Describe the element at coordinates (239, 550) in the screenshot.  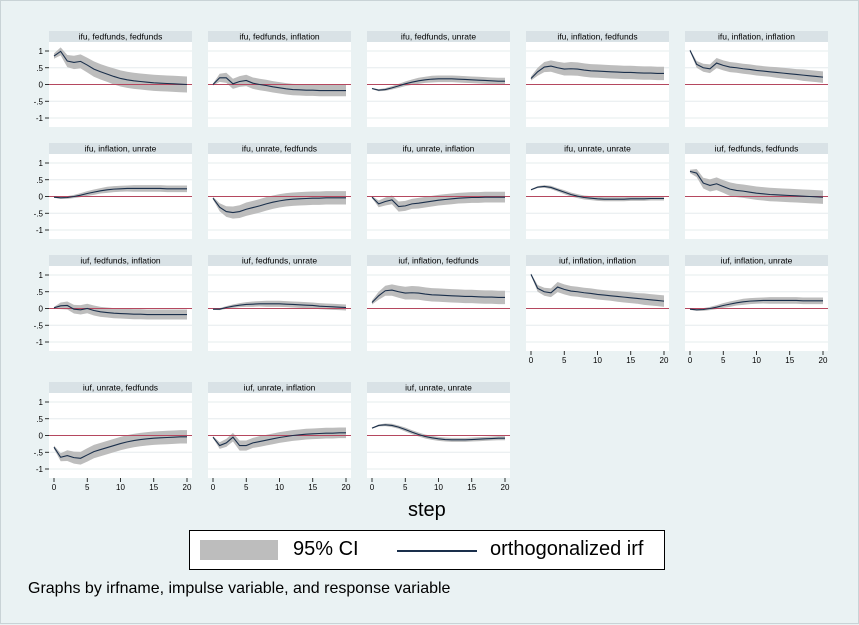
I see `legend-ci-swatch` at that location.